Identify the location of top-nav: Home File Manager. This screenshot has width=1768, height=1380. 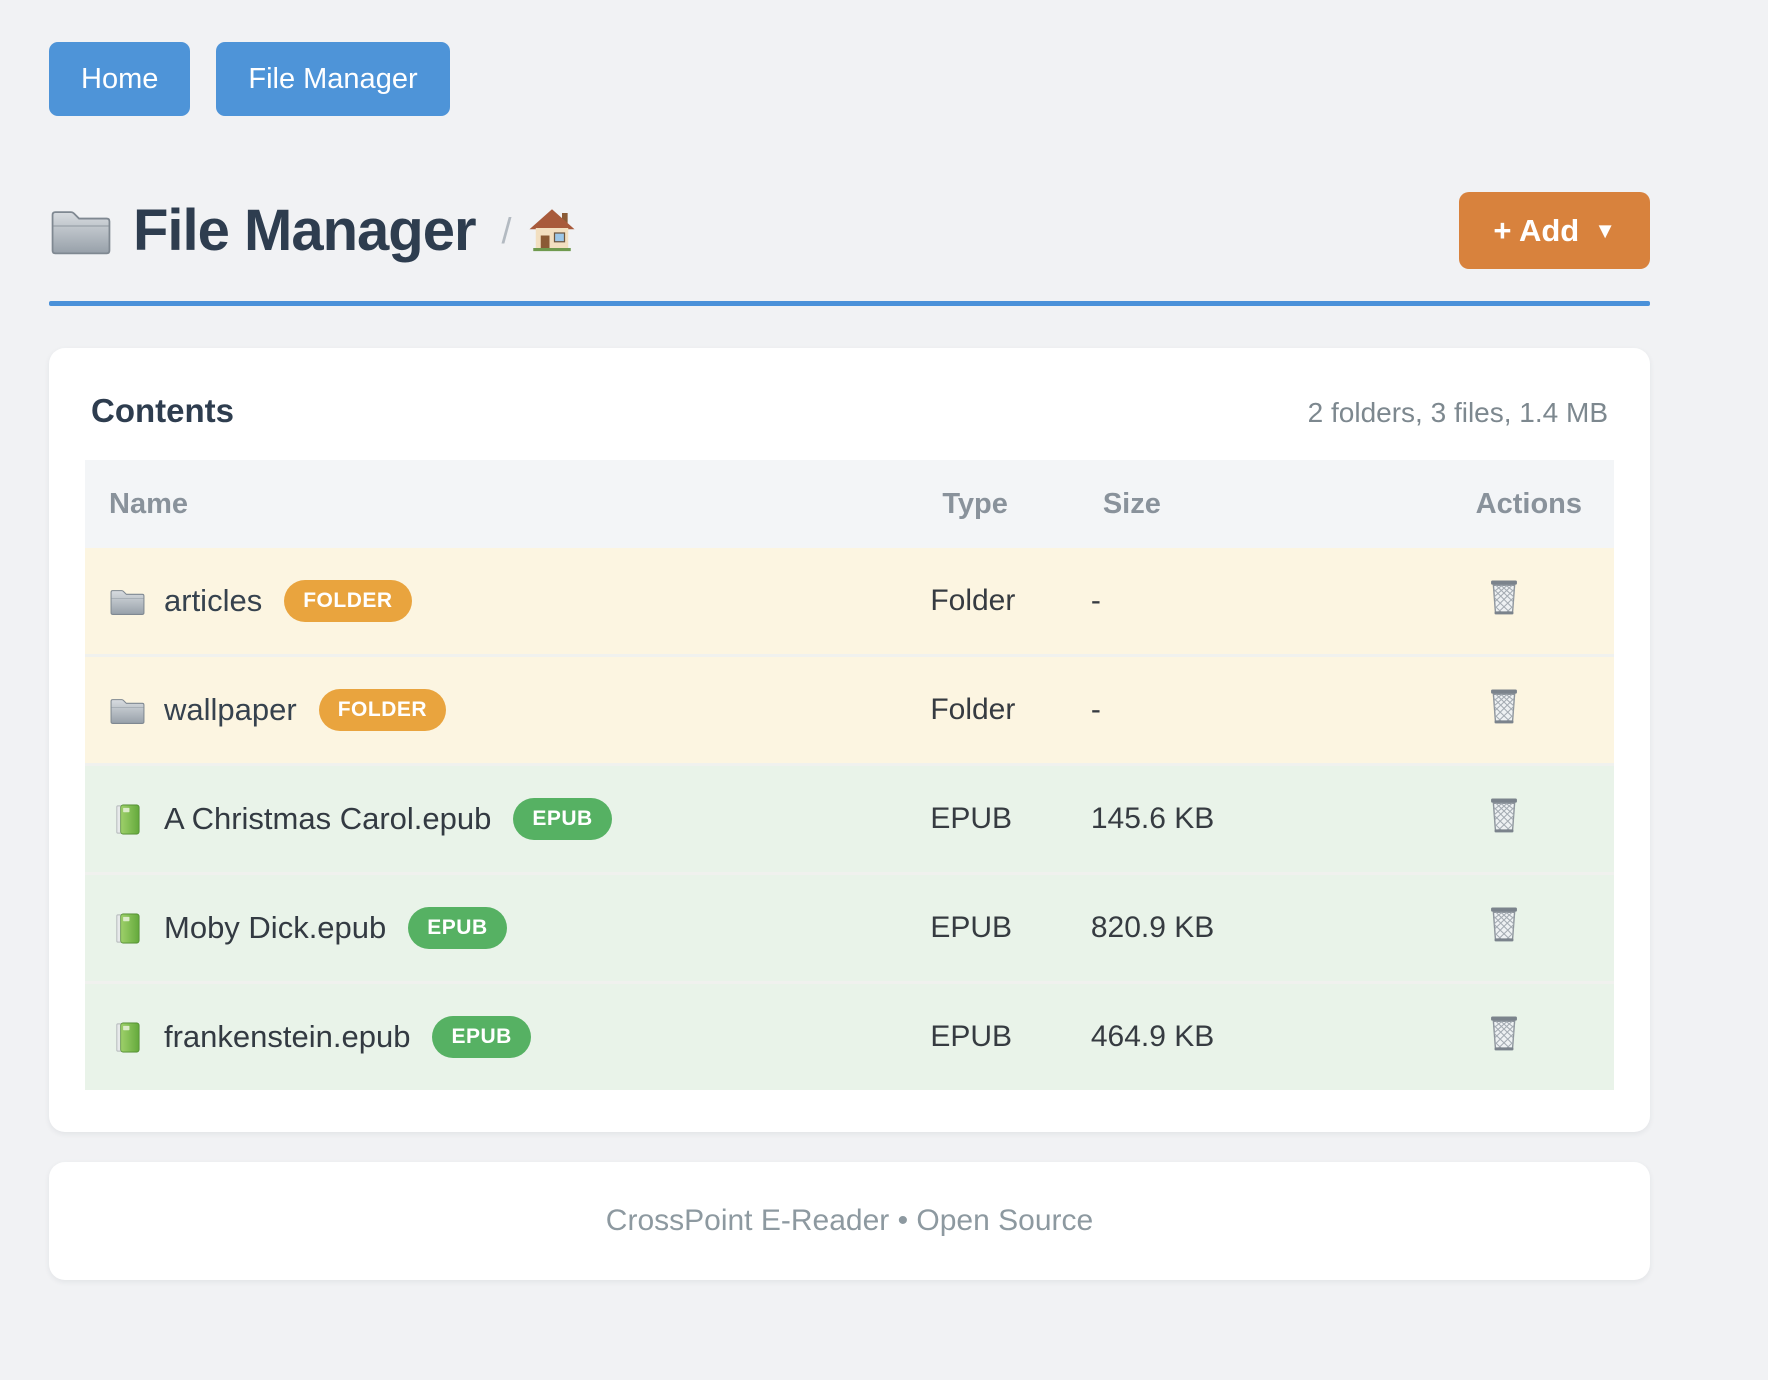
(849, 79).